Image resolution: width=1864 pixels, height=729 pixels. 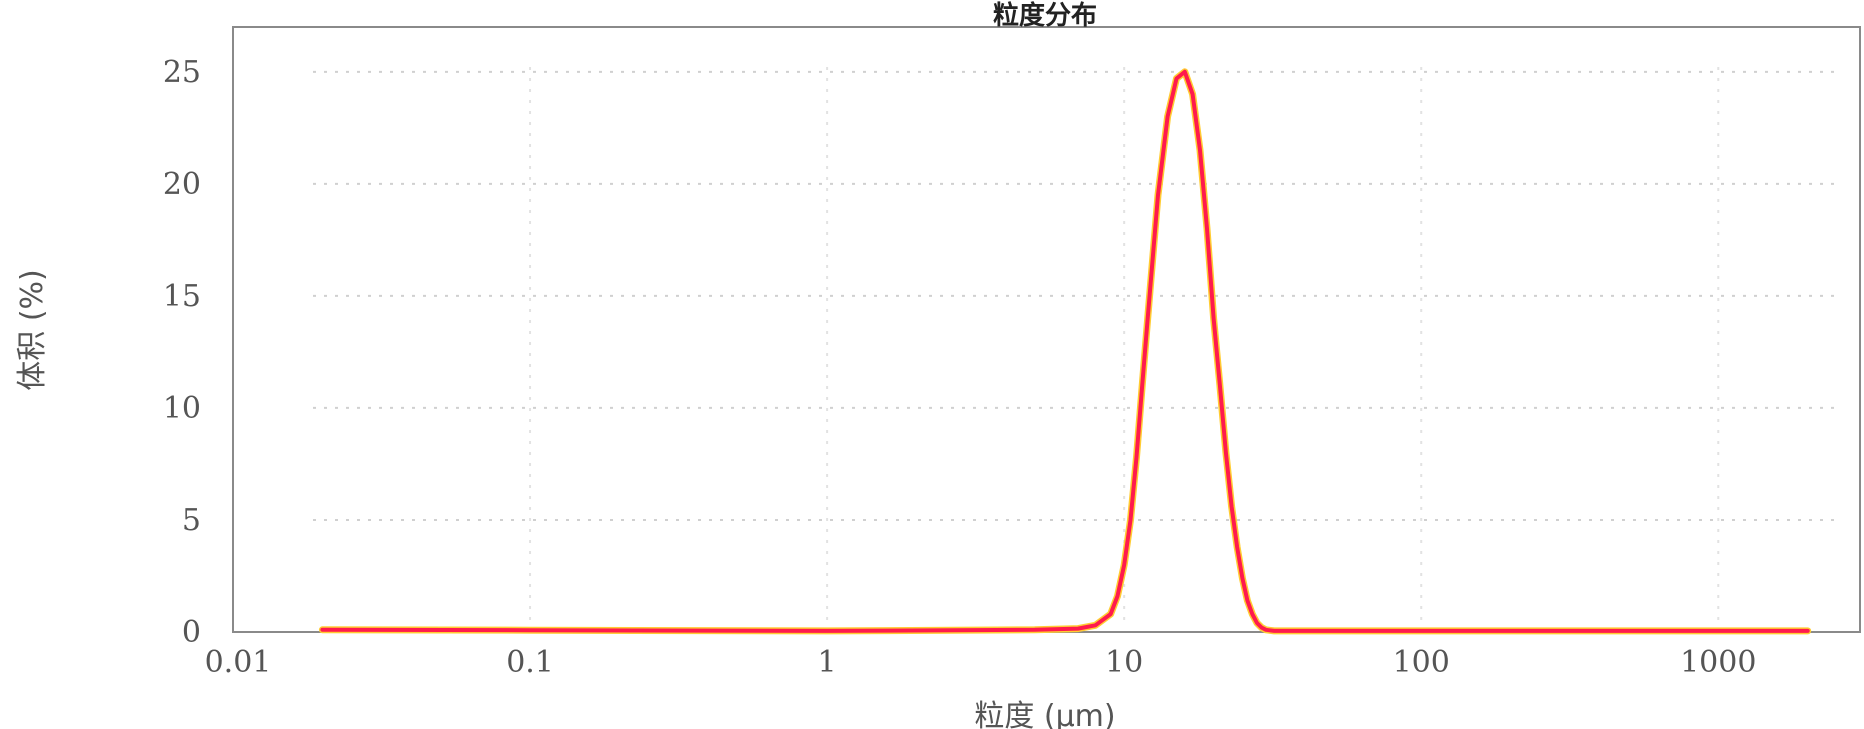 I want to click on x-tick-label: 100, so click(x=1421, y=662).